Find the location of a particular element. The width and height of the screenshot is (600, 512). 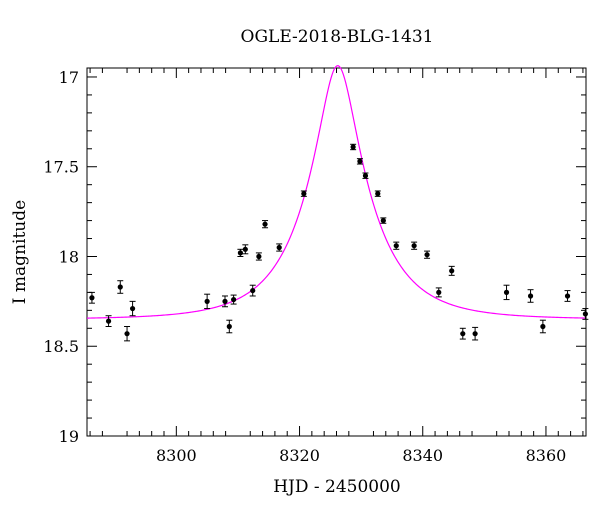

x-tick-label: 8300 is located at coordinates (176, 455).